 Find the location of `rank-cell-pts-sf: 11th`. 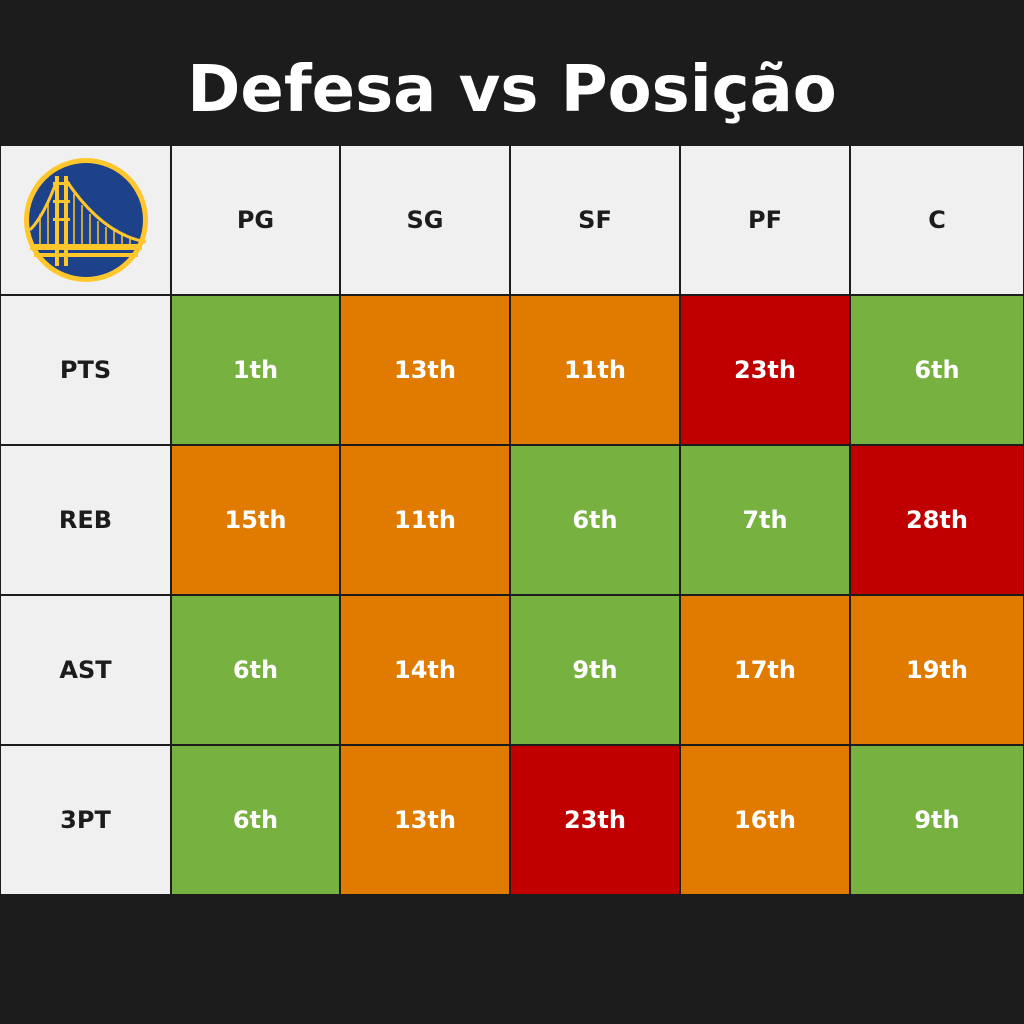

rank-cell-pts-sf: 11th is located at coordinates (595, 370).